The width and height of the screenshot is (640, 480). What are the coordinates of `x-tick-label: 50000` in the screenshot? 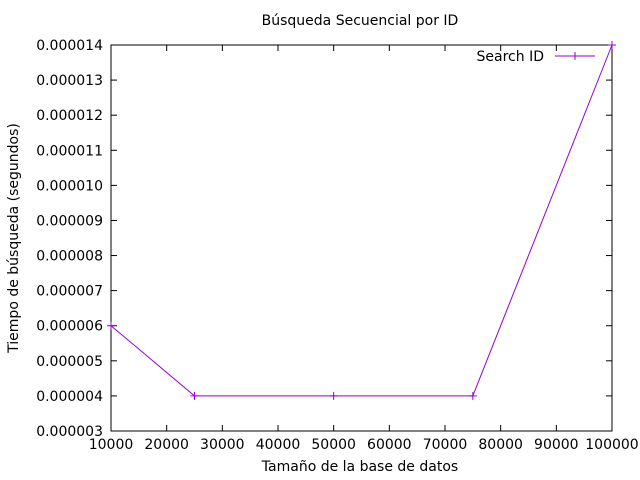 It's located at (333, 445).